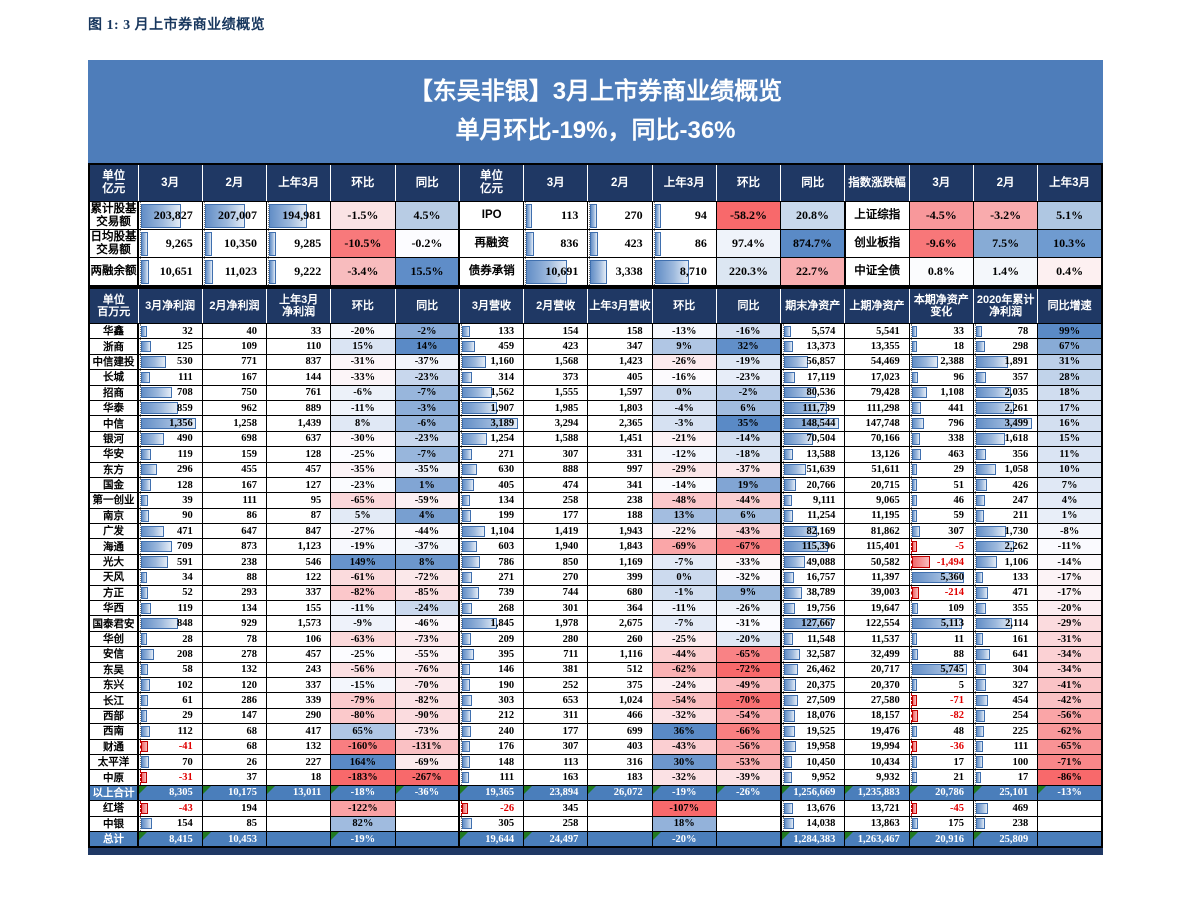 The image size is (1191, 905). Describe the element at coordinates (877, 331) in the screenshot. I see `data-cell: 5,541` at that location.